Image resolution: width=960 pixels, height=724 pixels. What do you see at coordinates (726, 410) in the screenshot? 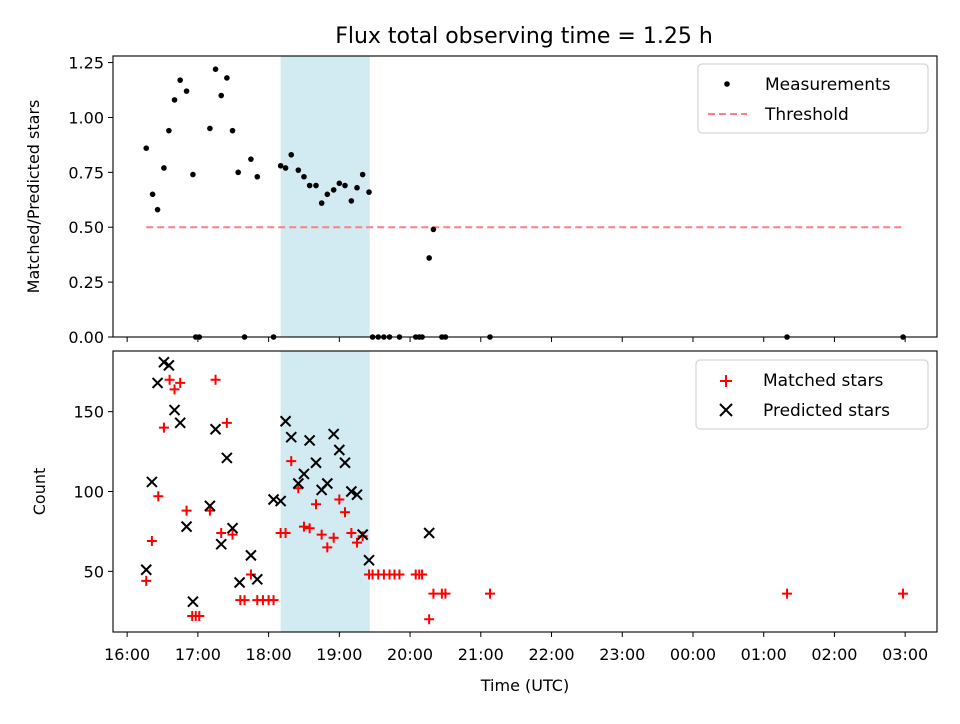
I see `legend-predicted-marker` at bounding box center [726, 410].